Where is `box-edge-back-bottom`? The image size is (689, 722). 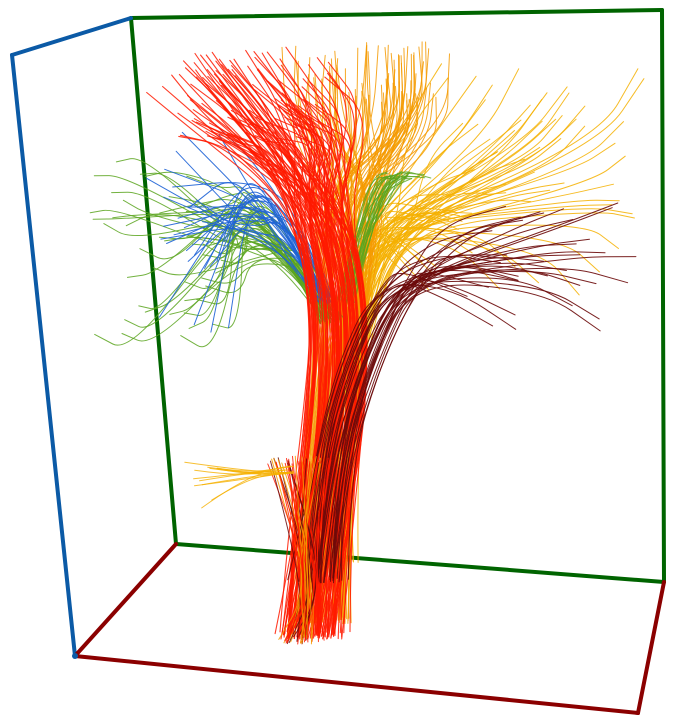 box-edge-back-bottom is located at coordinates (420, 563).